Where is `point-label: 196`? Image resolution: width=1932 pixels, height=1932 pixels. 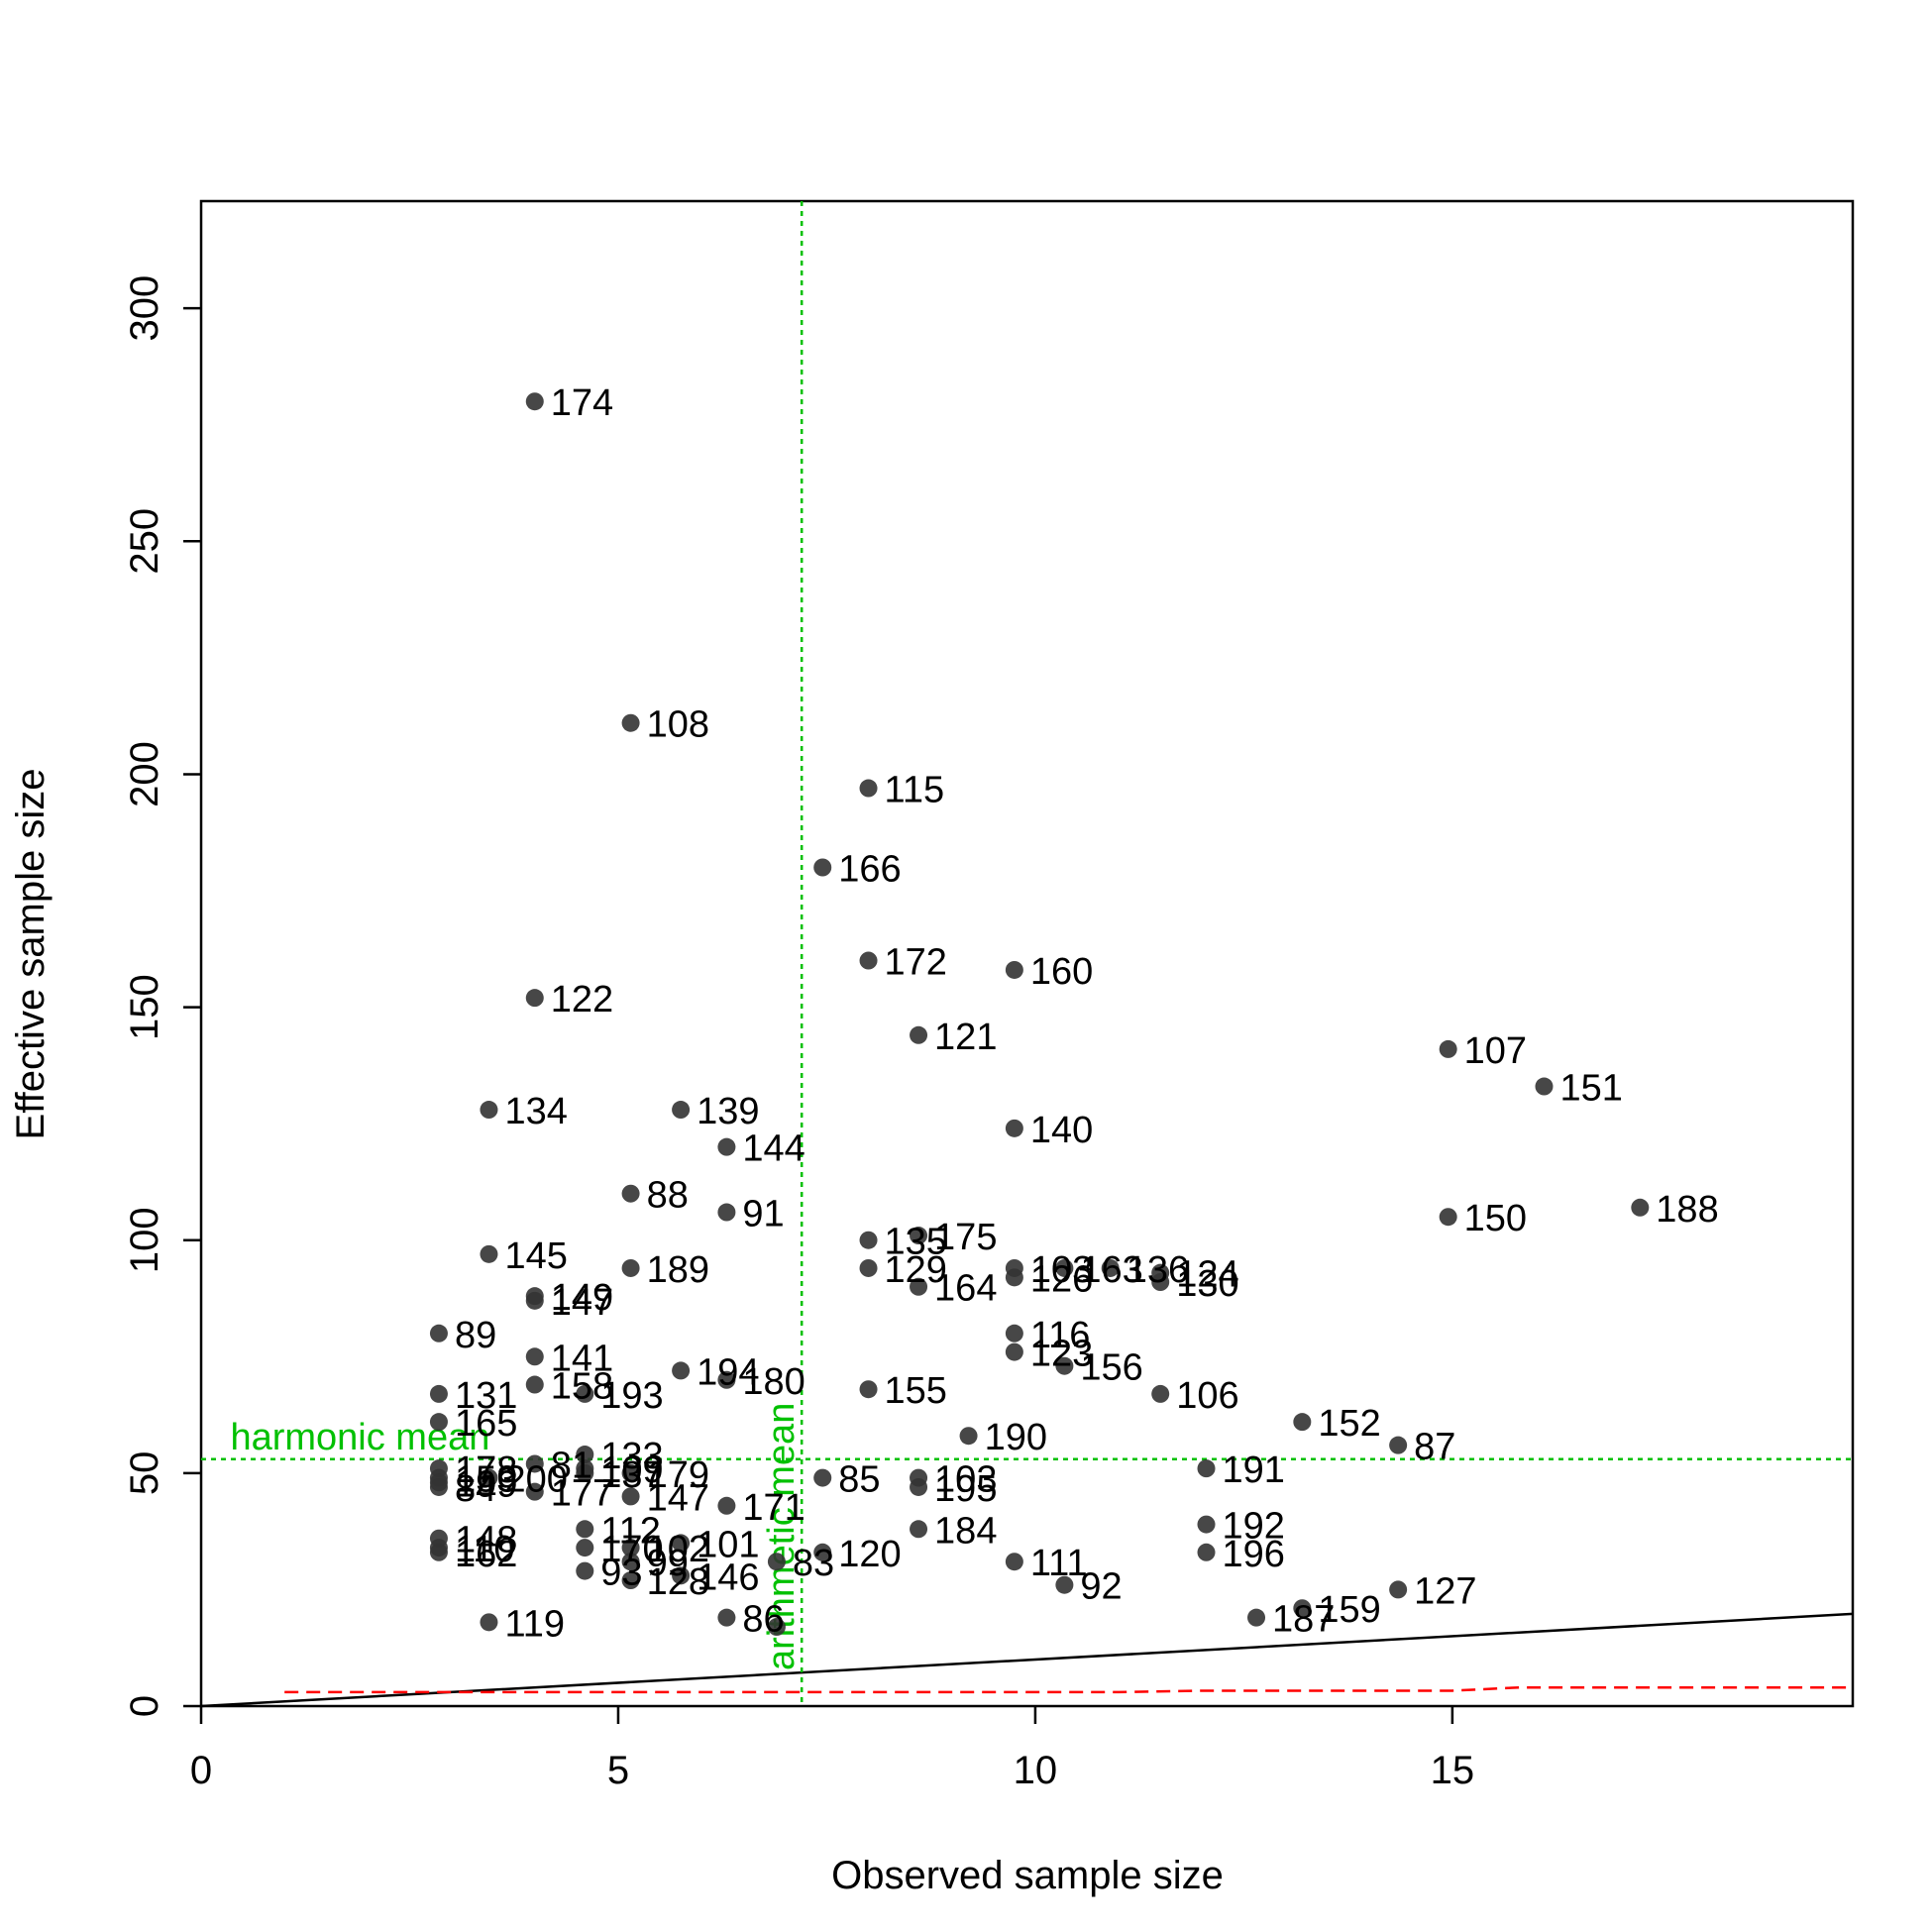 point-label: 196 is located at coordinates (1254, 1555).